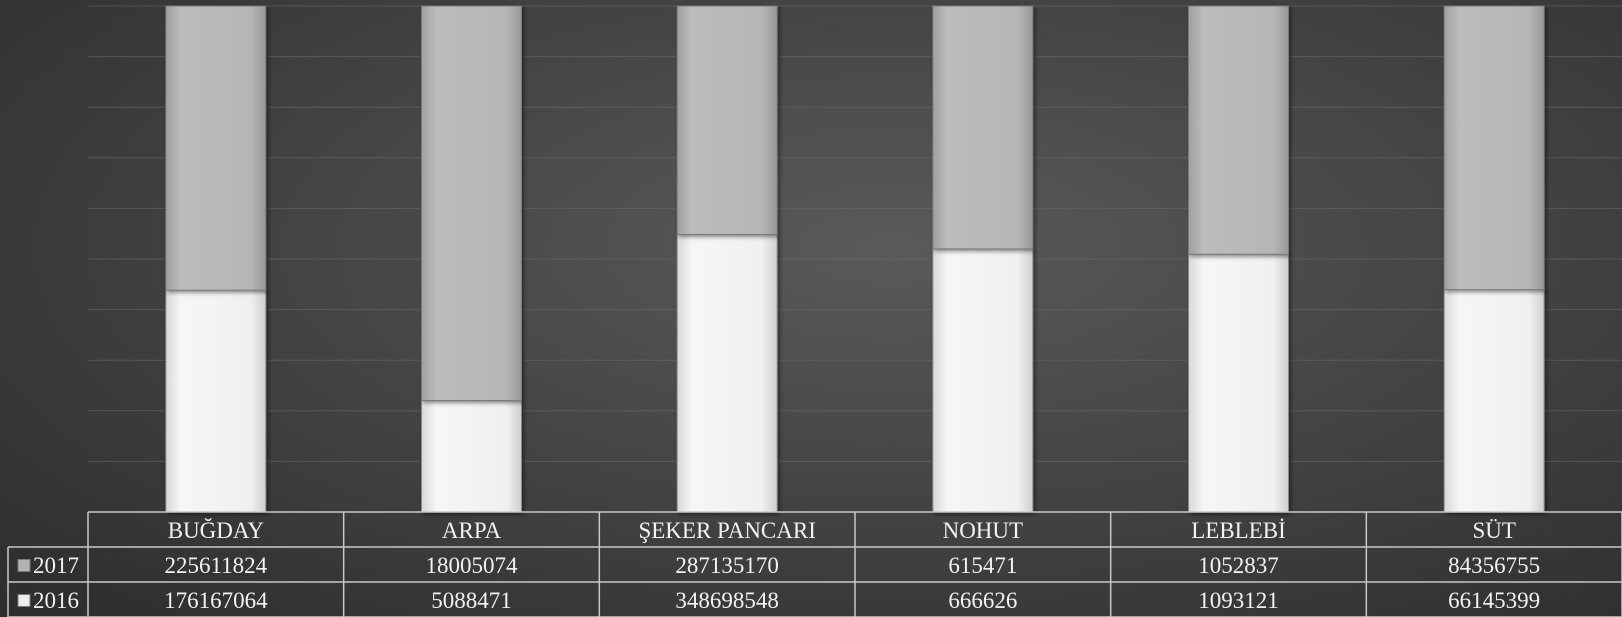 The width and height of the screenshot is (1622, 617). I want to click on legend-key-2017, so click(24, 565).